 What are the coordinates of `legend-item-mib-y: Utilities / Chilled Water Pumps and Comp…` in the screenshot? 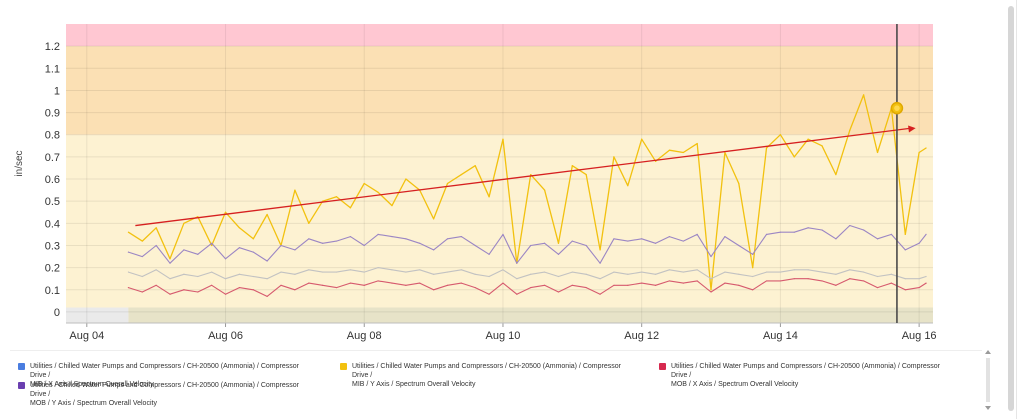 It's located at (481, 375).